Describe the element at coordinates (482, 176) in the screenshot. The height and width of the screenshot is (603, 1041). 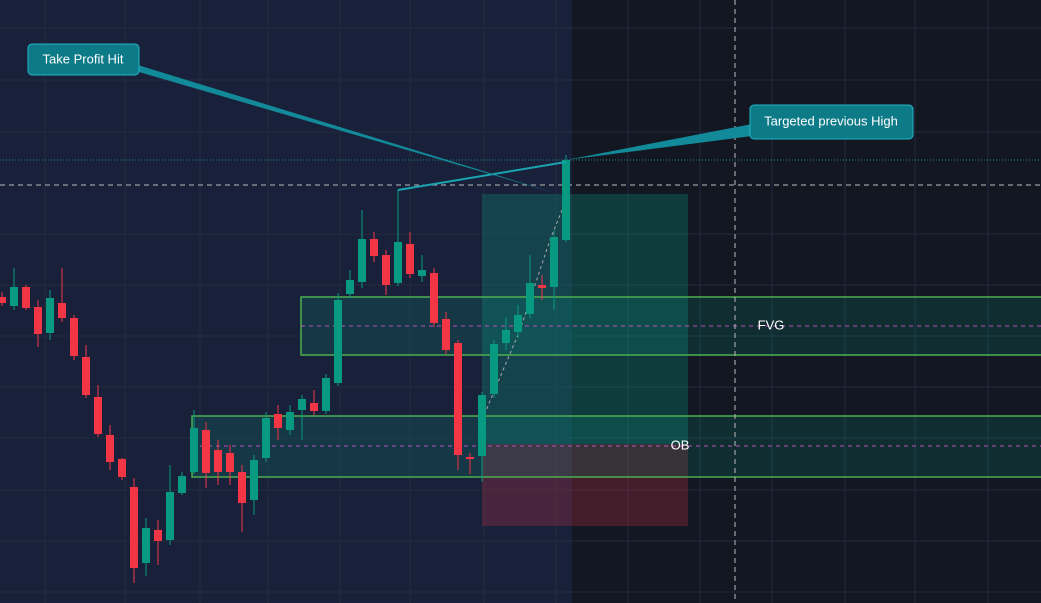
I see `previous-high-line` at that location.